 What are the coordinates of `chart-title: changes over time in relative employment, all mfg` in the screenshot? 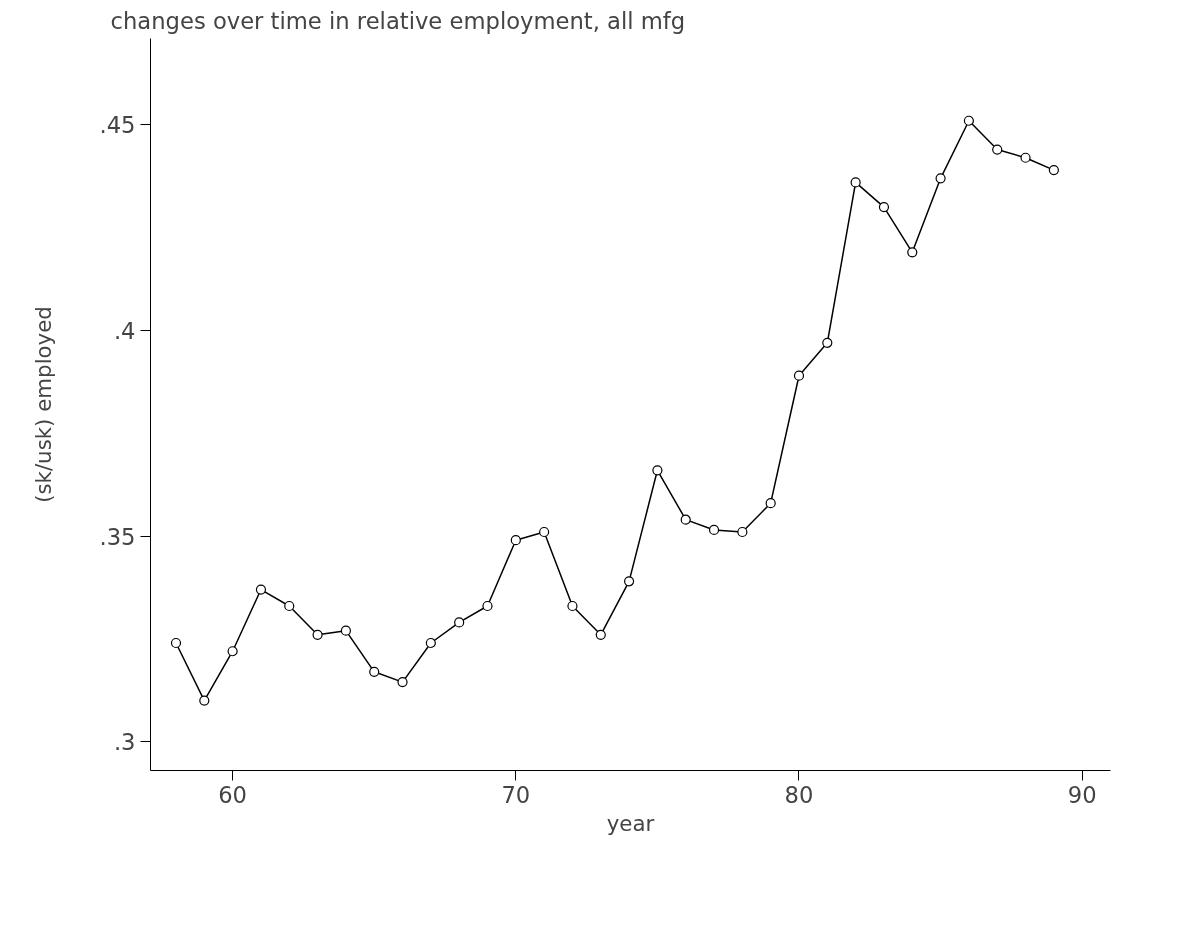 It's located at (398, 20).